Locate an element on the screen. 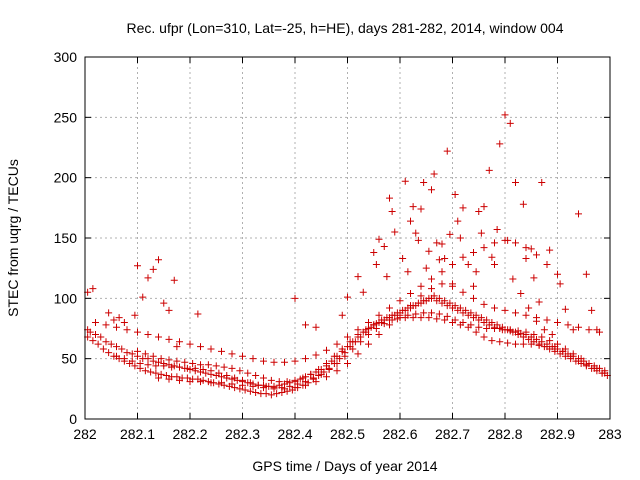 The width and height of the screenshot is (640, 480). x-tick-label: 283 is located at coordinates (610, 434).